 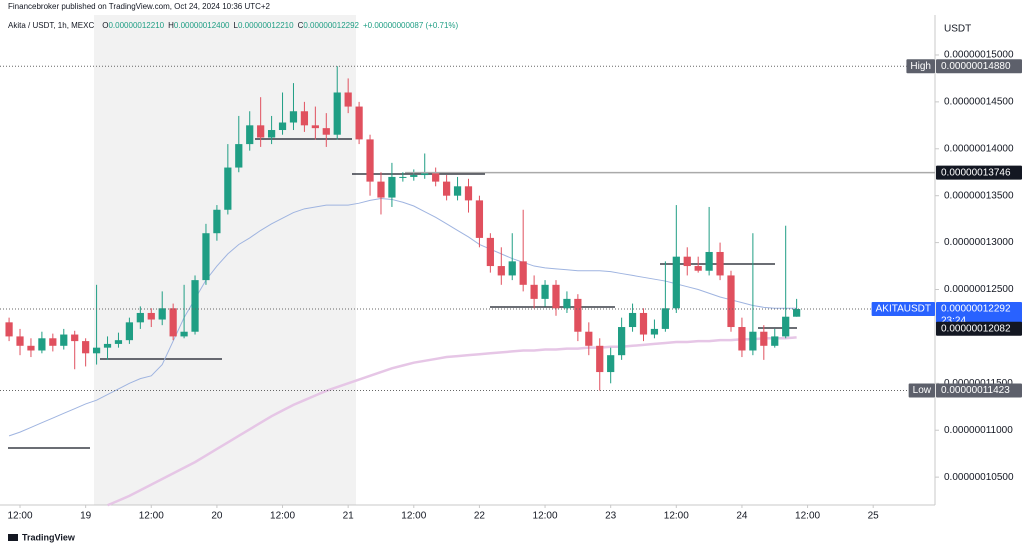 What do you see at coordinates (976, 328) in the screenshot?
I see `price-label: 0.00000012082` at bounding box center [976, 328].